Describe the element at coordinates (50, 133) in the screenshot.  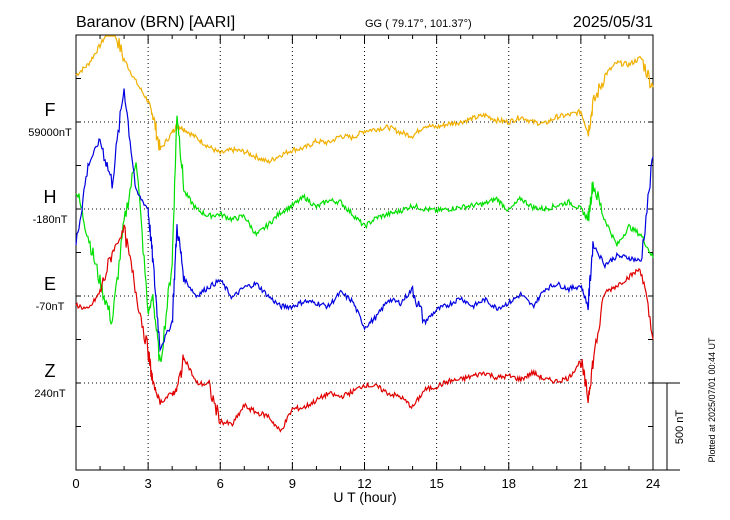
I see `series-baseline-F: 59000nT` at that location.